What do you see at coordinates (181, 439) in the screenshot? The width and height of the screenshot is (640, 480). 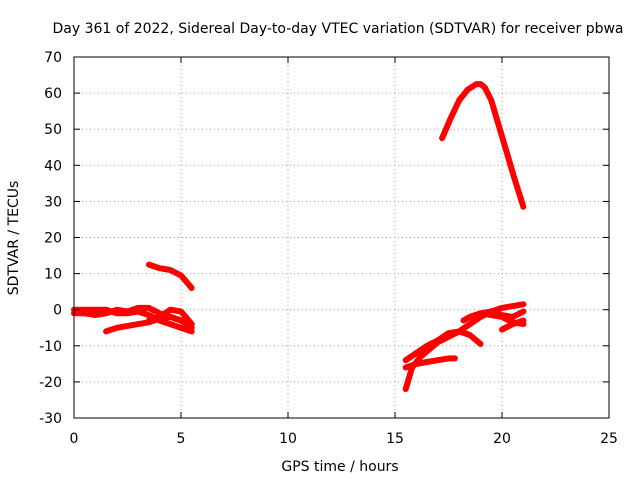 I see `x-tick-label: 5` at bounding box center [181, 439].